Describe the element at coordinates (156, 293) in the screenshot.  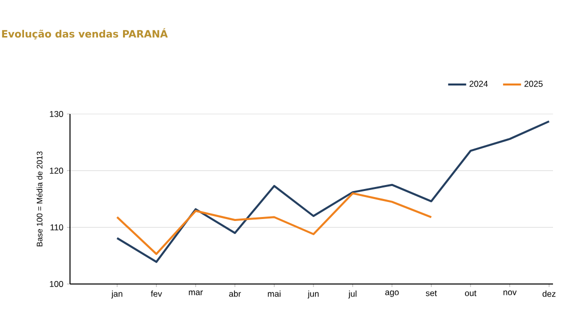
I see `x-tick-label: fev` at that location.